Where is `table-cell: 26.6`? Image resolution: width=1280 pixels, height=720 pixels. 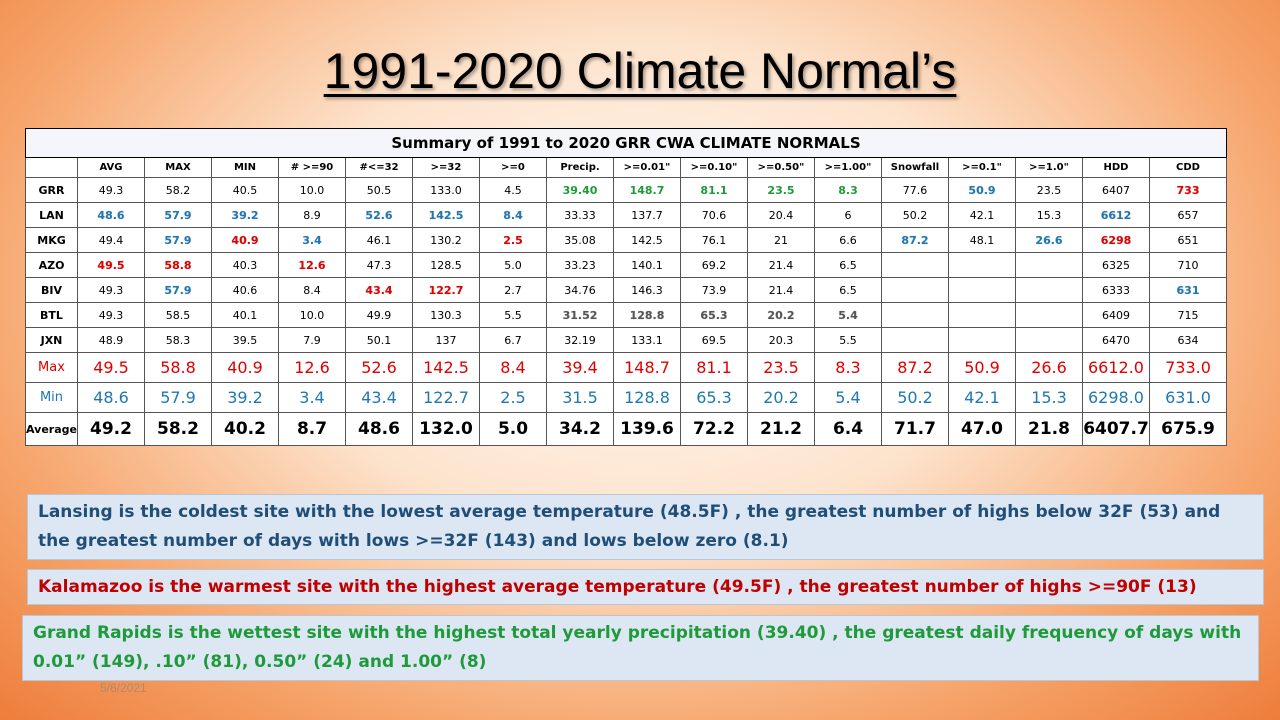
table-cell: 26.6 is located at coordinates (1049, 240).